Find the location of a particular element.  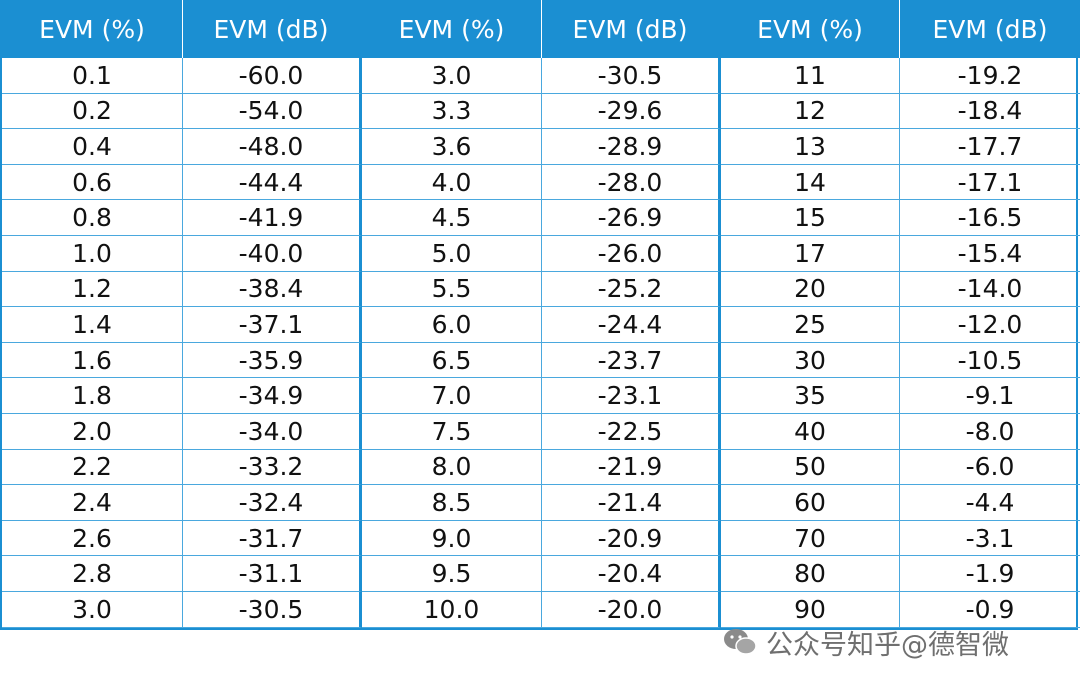

table-cell: 50 is located at coordinates (810, 467).